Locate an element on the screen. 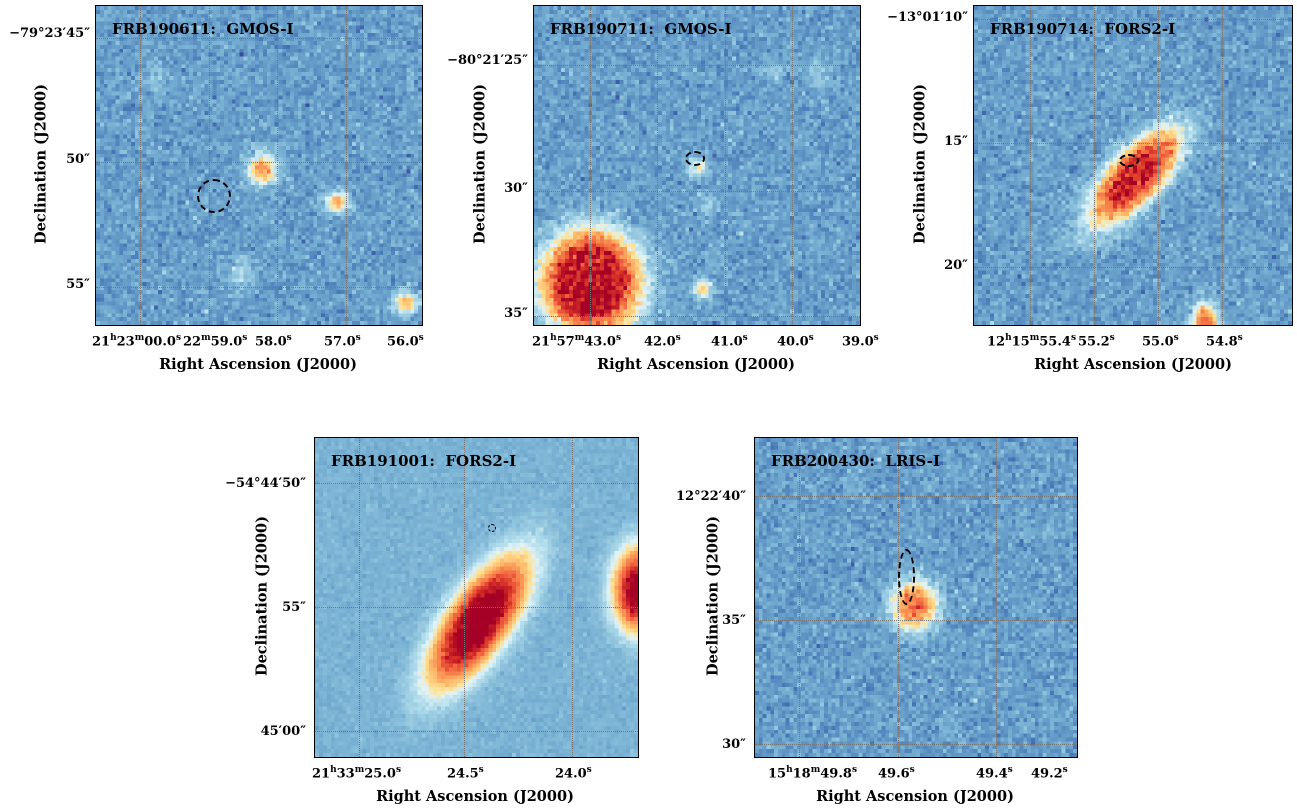  y-tick-label: −80°21′25″ is located at coordinates (487, 60).